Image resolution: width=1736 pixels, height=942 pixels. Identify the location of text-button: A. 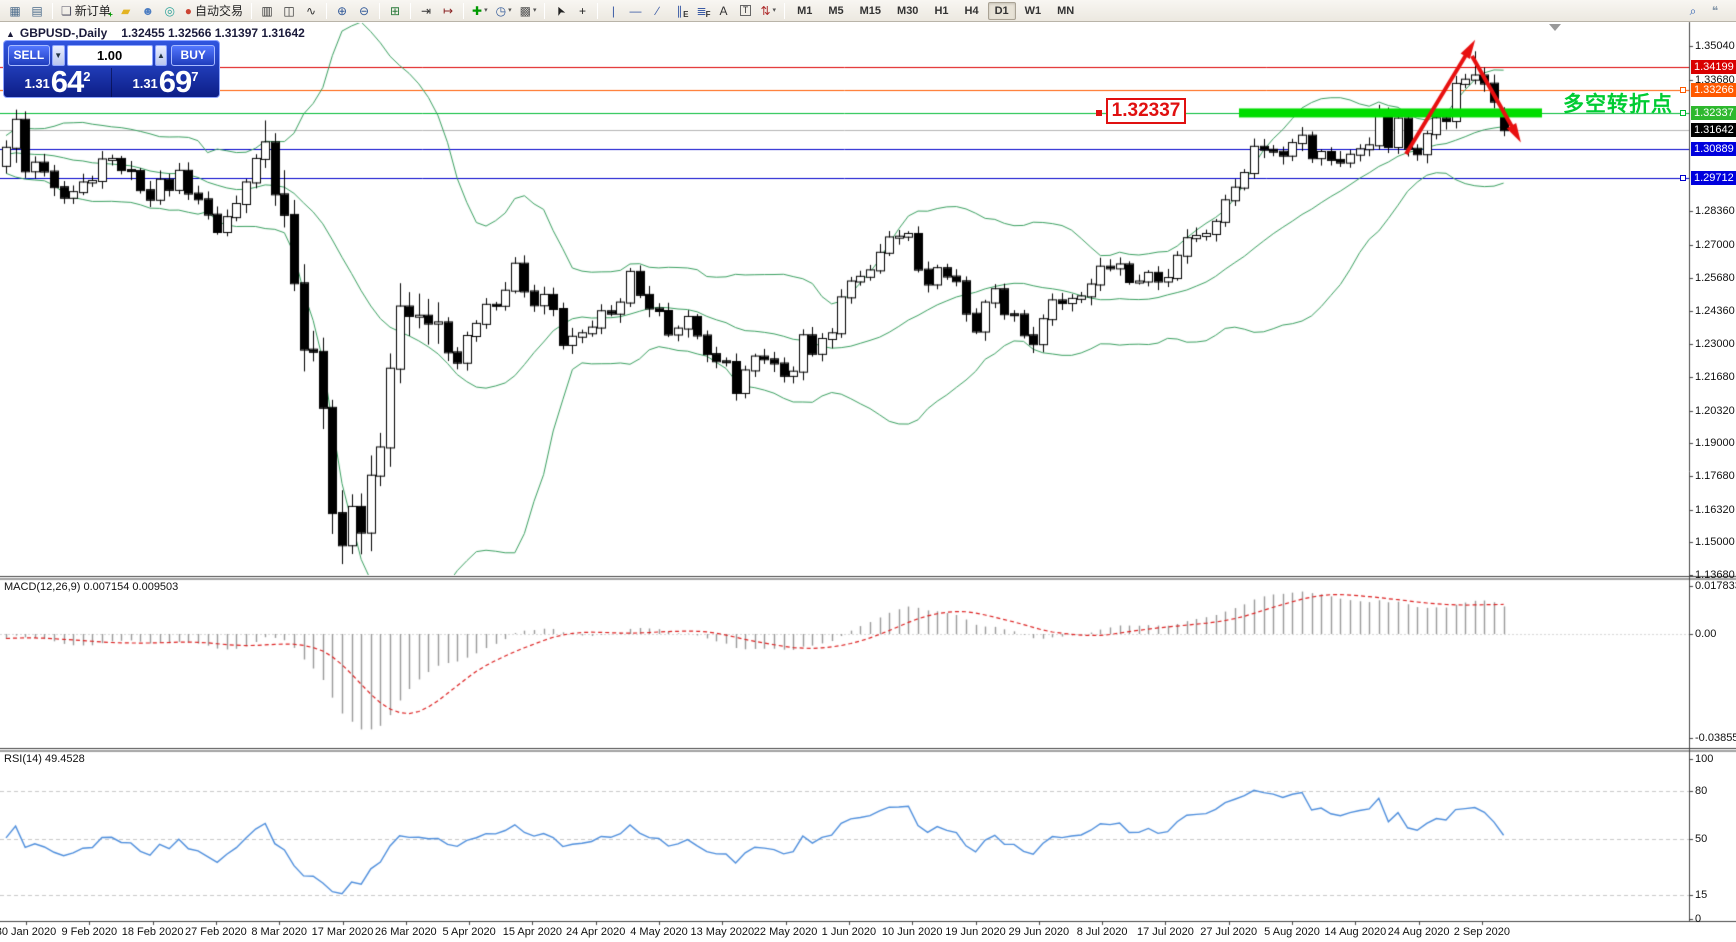
(723, 11).